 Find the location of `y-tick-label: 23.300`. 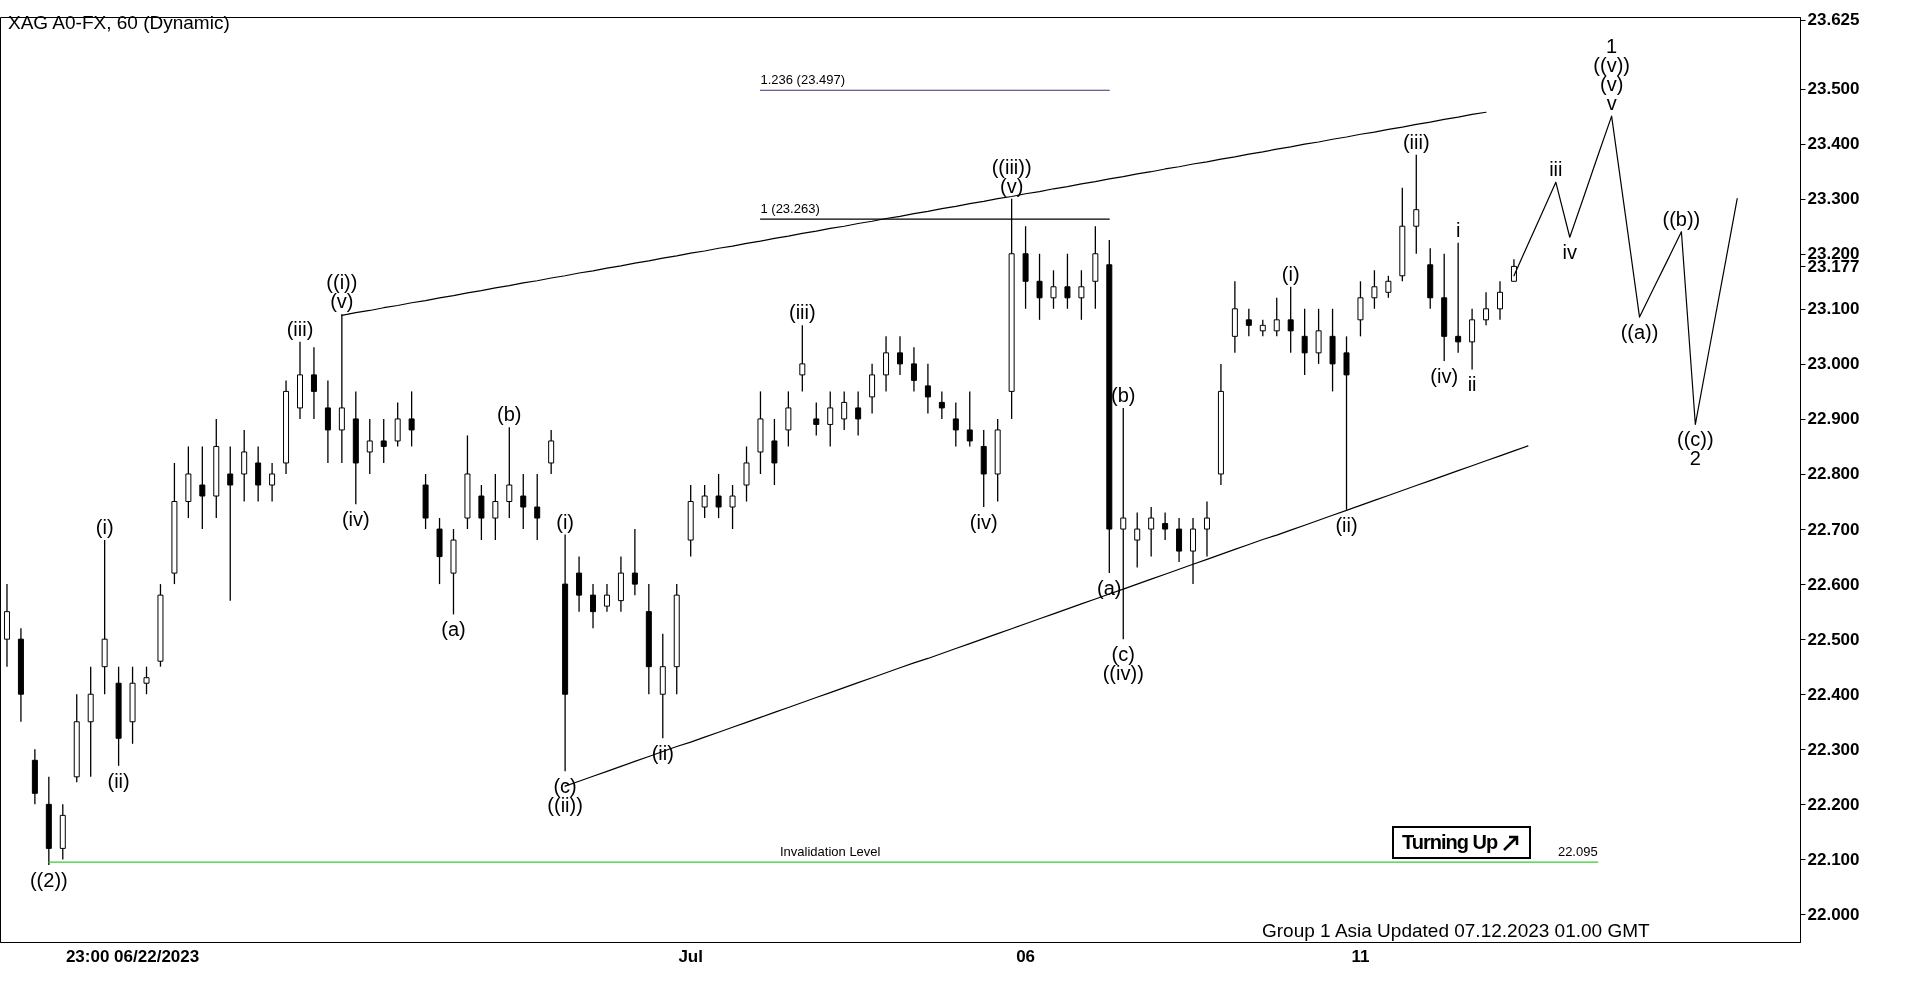

y-tick-label: 23.300 is located at coordinates (1833, 199).